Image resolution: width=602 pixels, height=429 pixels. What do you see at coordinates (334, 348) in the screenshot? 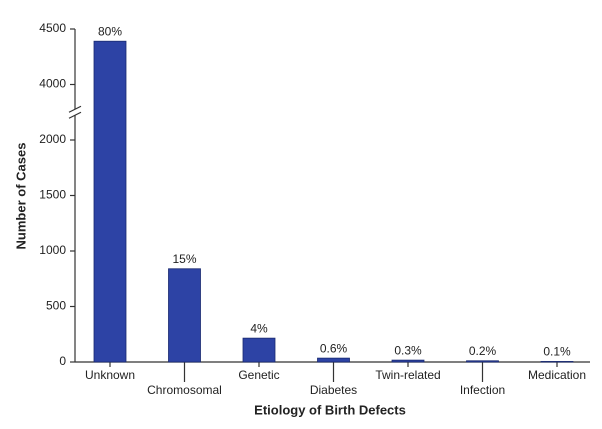
I see `bar-label: 0.6%` at bounding box center [334, 348].